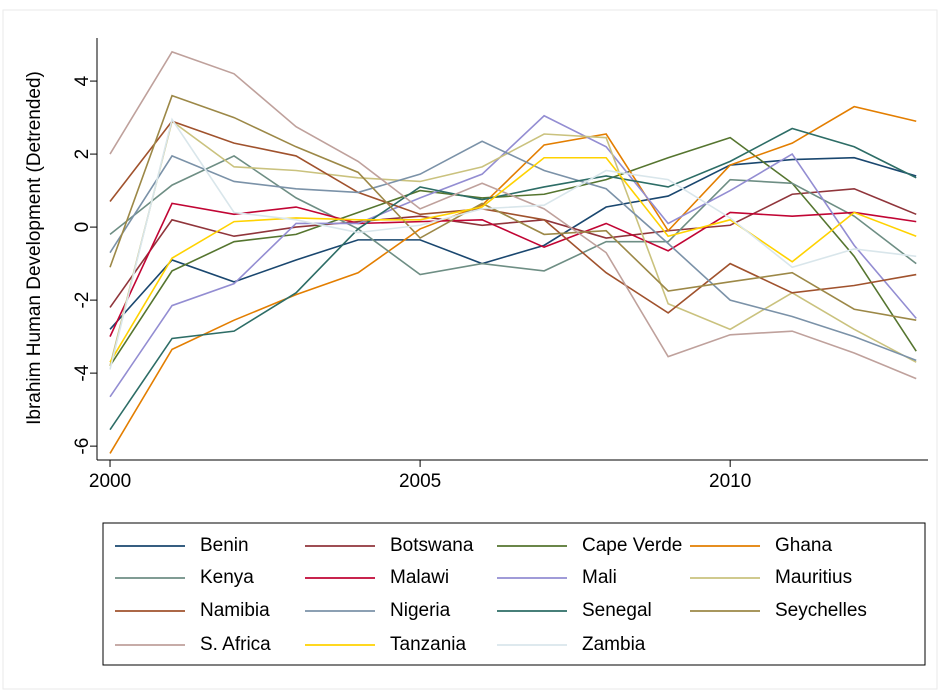 This screenshot has width=940, height=692. What do you see at coordinates (82, 80) in the screenshot?
I see `y-tick-label: 4` at bounding box center [82, 80].